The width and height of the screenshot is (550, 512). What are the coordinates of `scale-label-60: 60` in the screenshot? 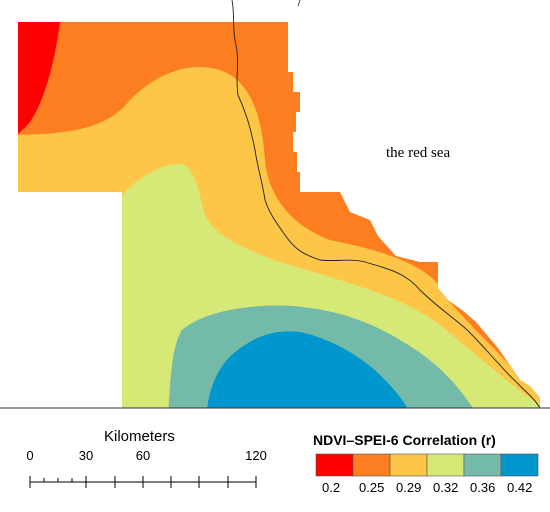 It's located at (143, 455).